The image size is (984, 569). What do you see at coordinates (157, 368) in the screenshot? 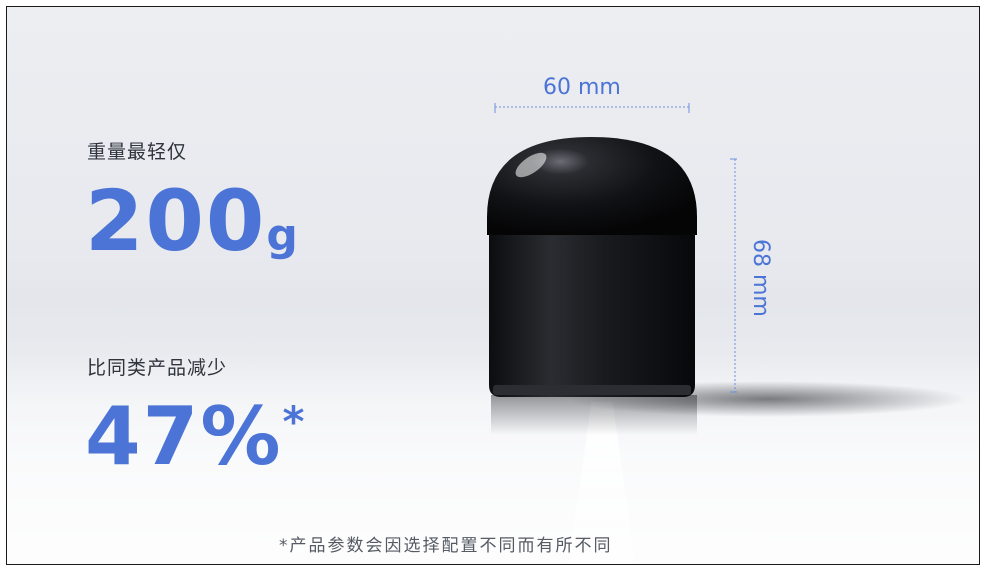
I see `reduction-label: 比同类产品减少` at bounding box center [157, 368].